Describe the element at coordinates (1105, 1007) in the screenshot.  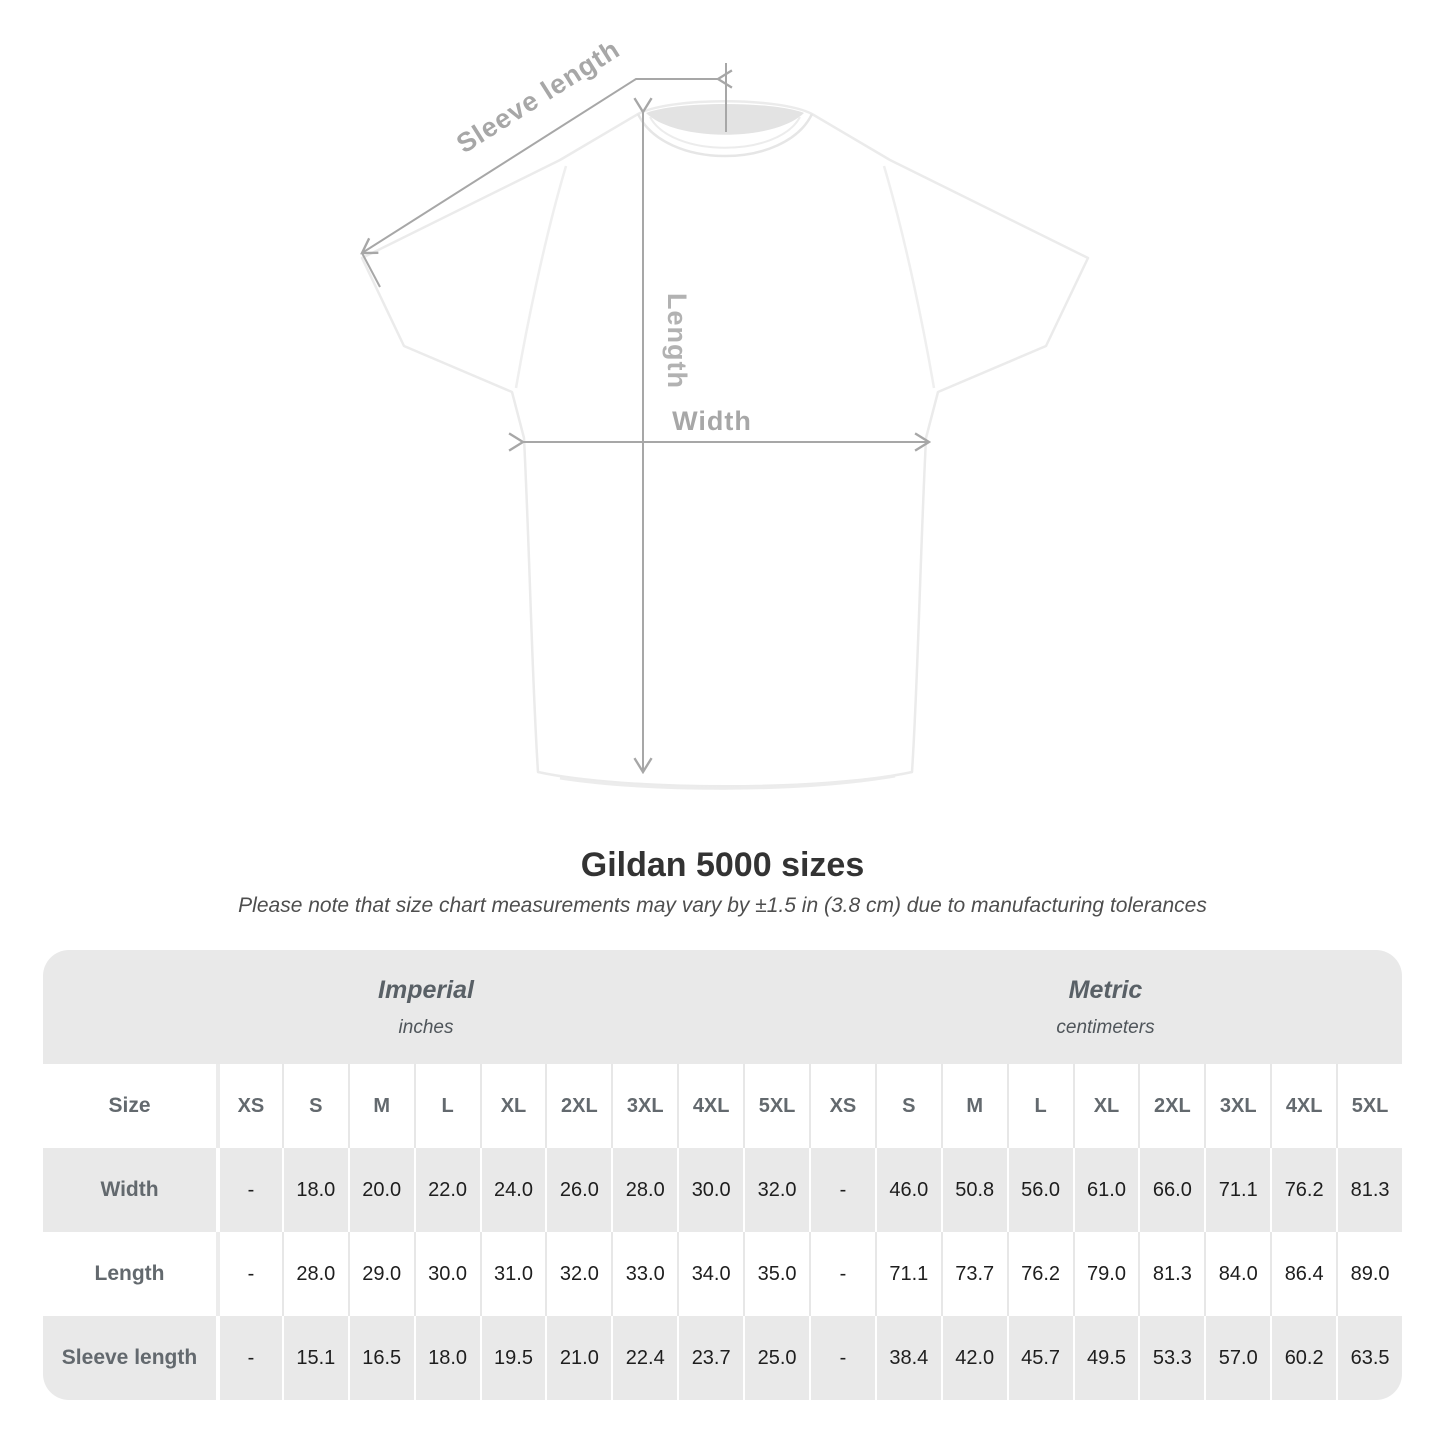
I see `metric-group-header: Metric centimeters` at that location.